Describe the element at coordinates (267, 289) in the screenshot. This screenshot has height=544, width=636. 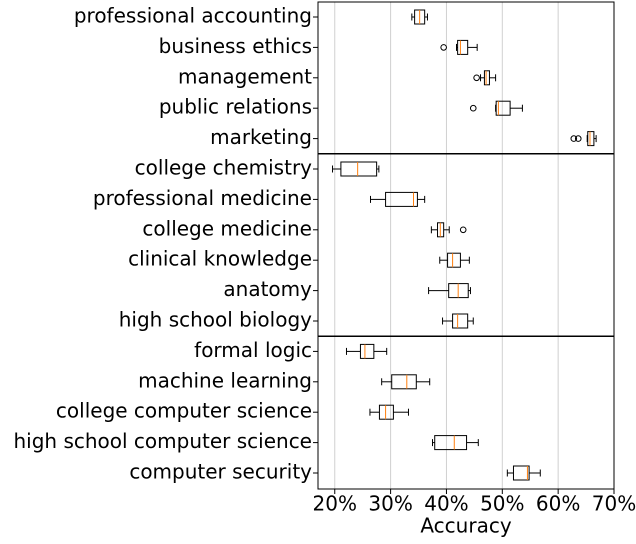
I see `y-tick-label: anatomy` at that location.